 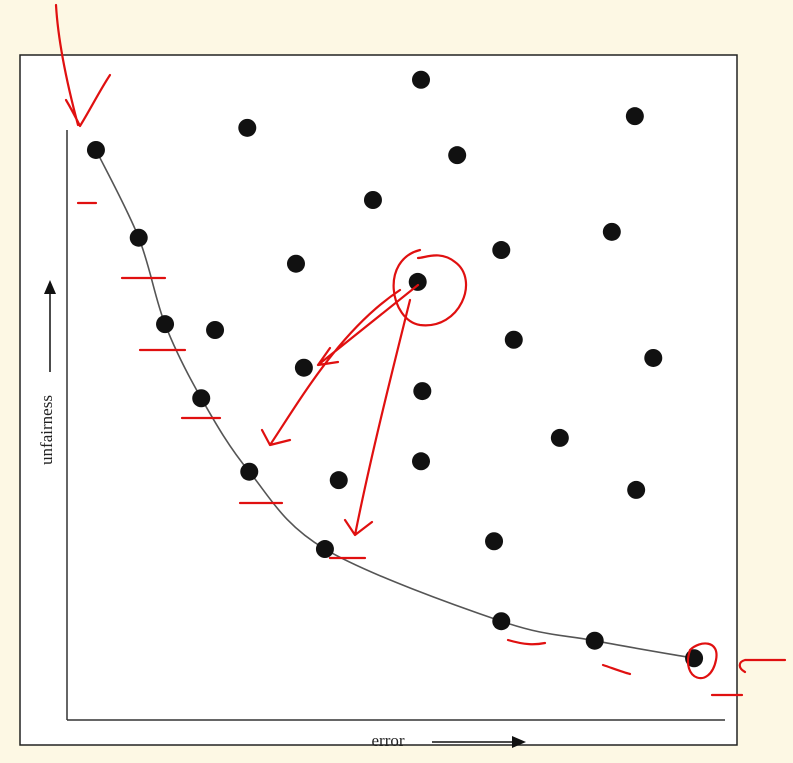 What do you see at coordinates (340, 410) in the screenshot?
I see `ink-arrows` at bounding box center [340, 410].